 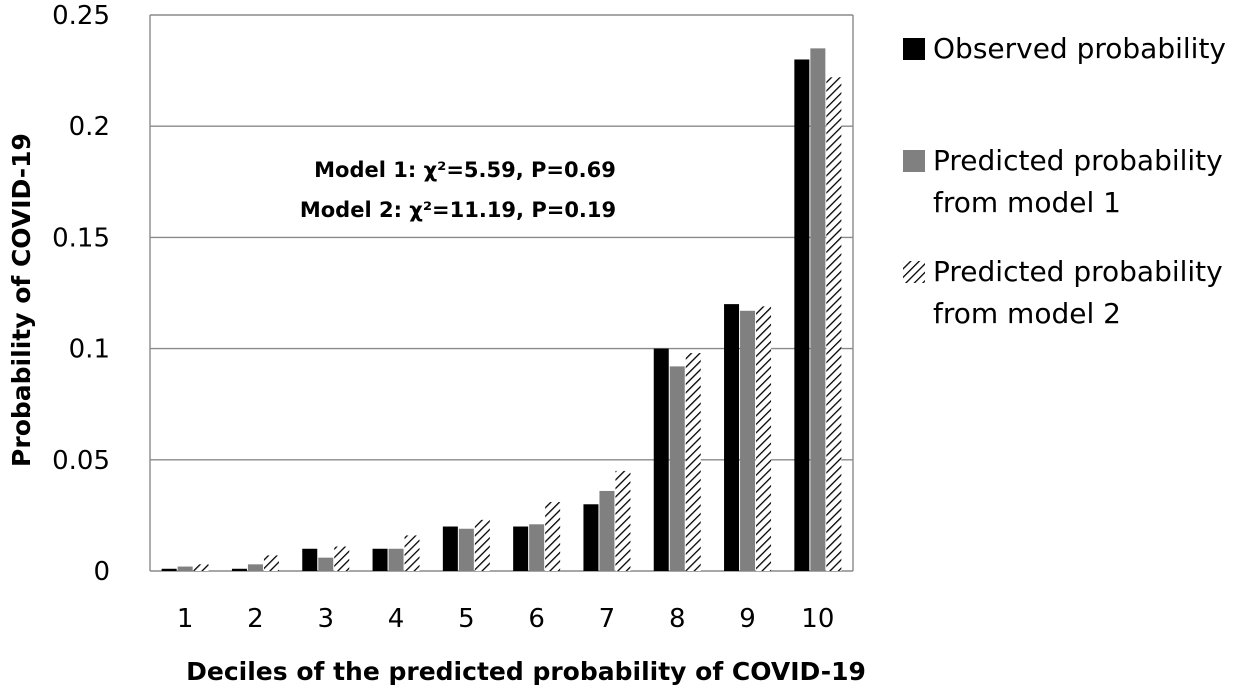 What do you see at coordinates (506, 619) in the screenshot?
I see `x-axis-ticks: 1 2 3 4 5 6 7 8 9 10` at bounding box center [506, 619].